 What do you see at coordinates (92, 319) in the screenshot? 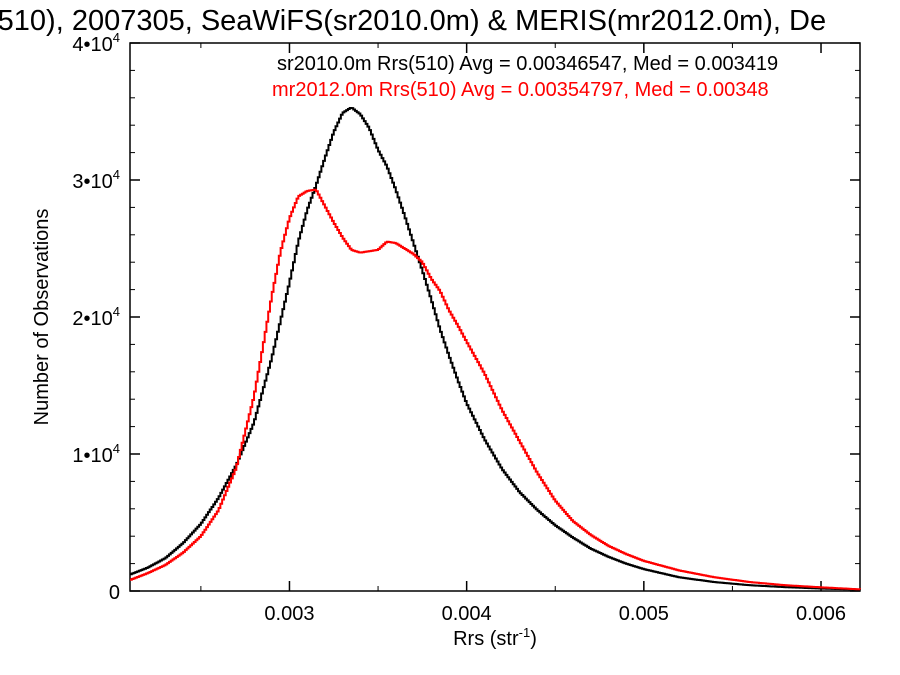
I see `y-tick-label-base: 2•10` at bounding box center [92, 319].